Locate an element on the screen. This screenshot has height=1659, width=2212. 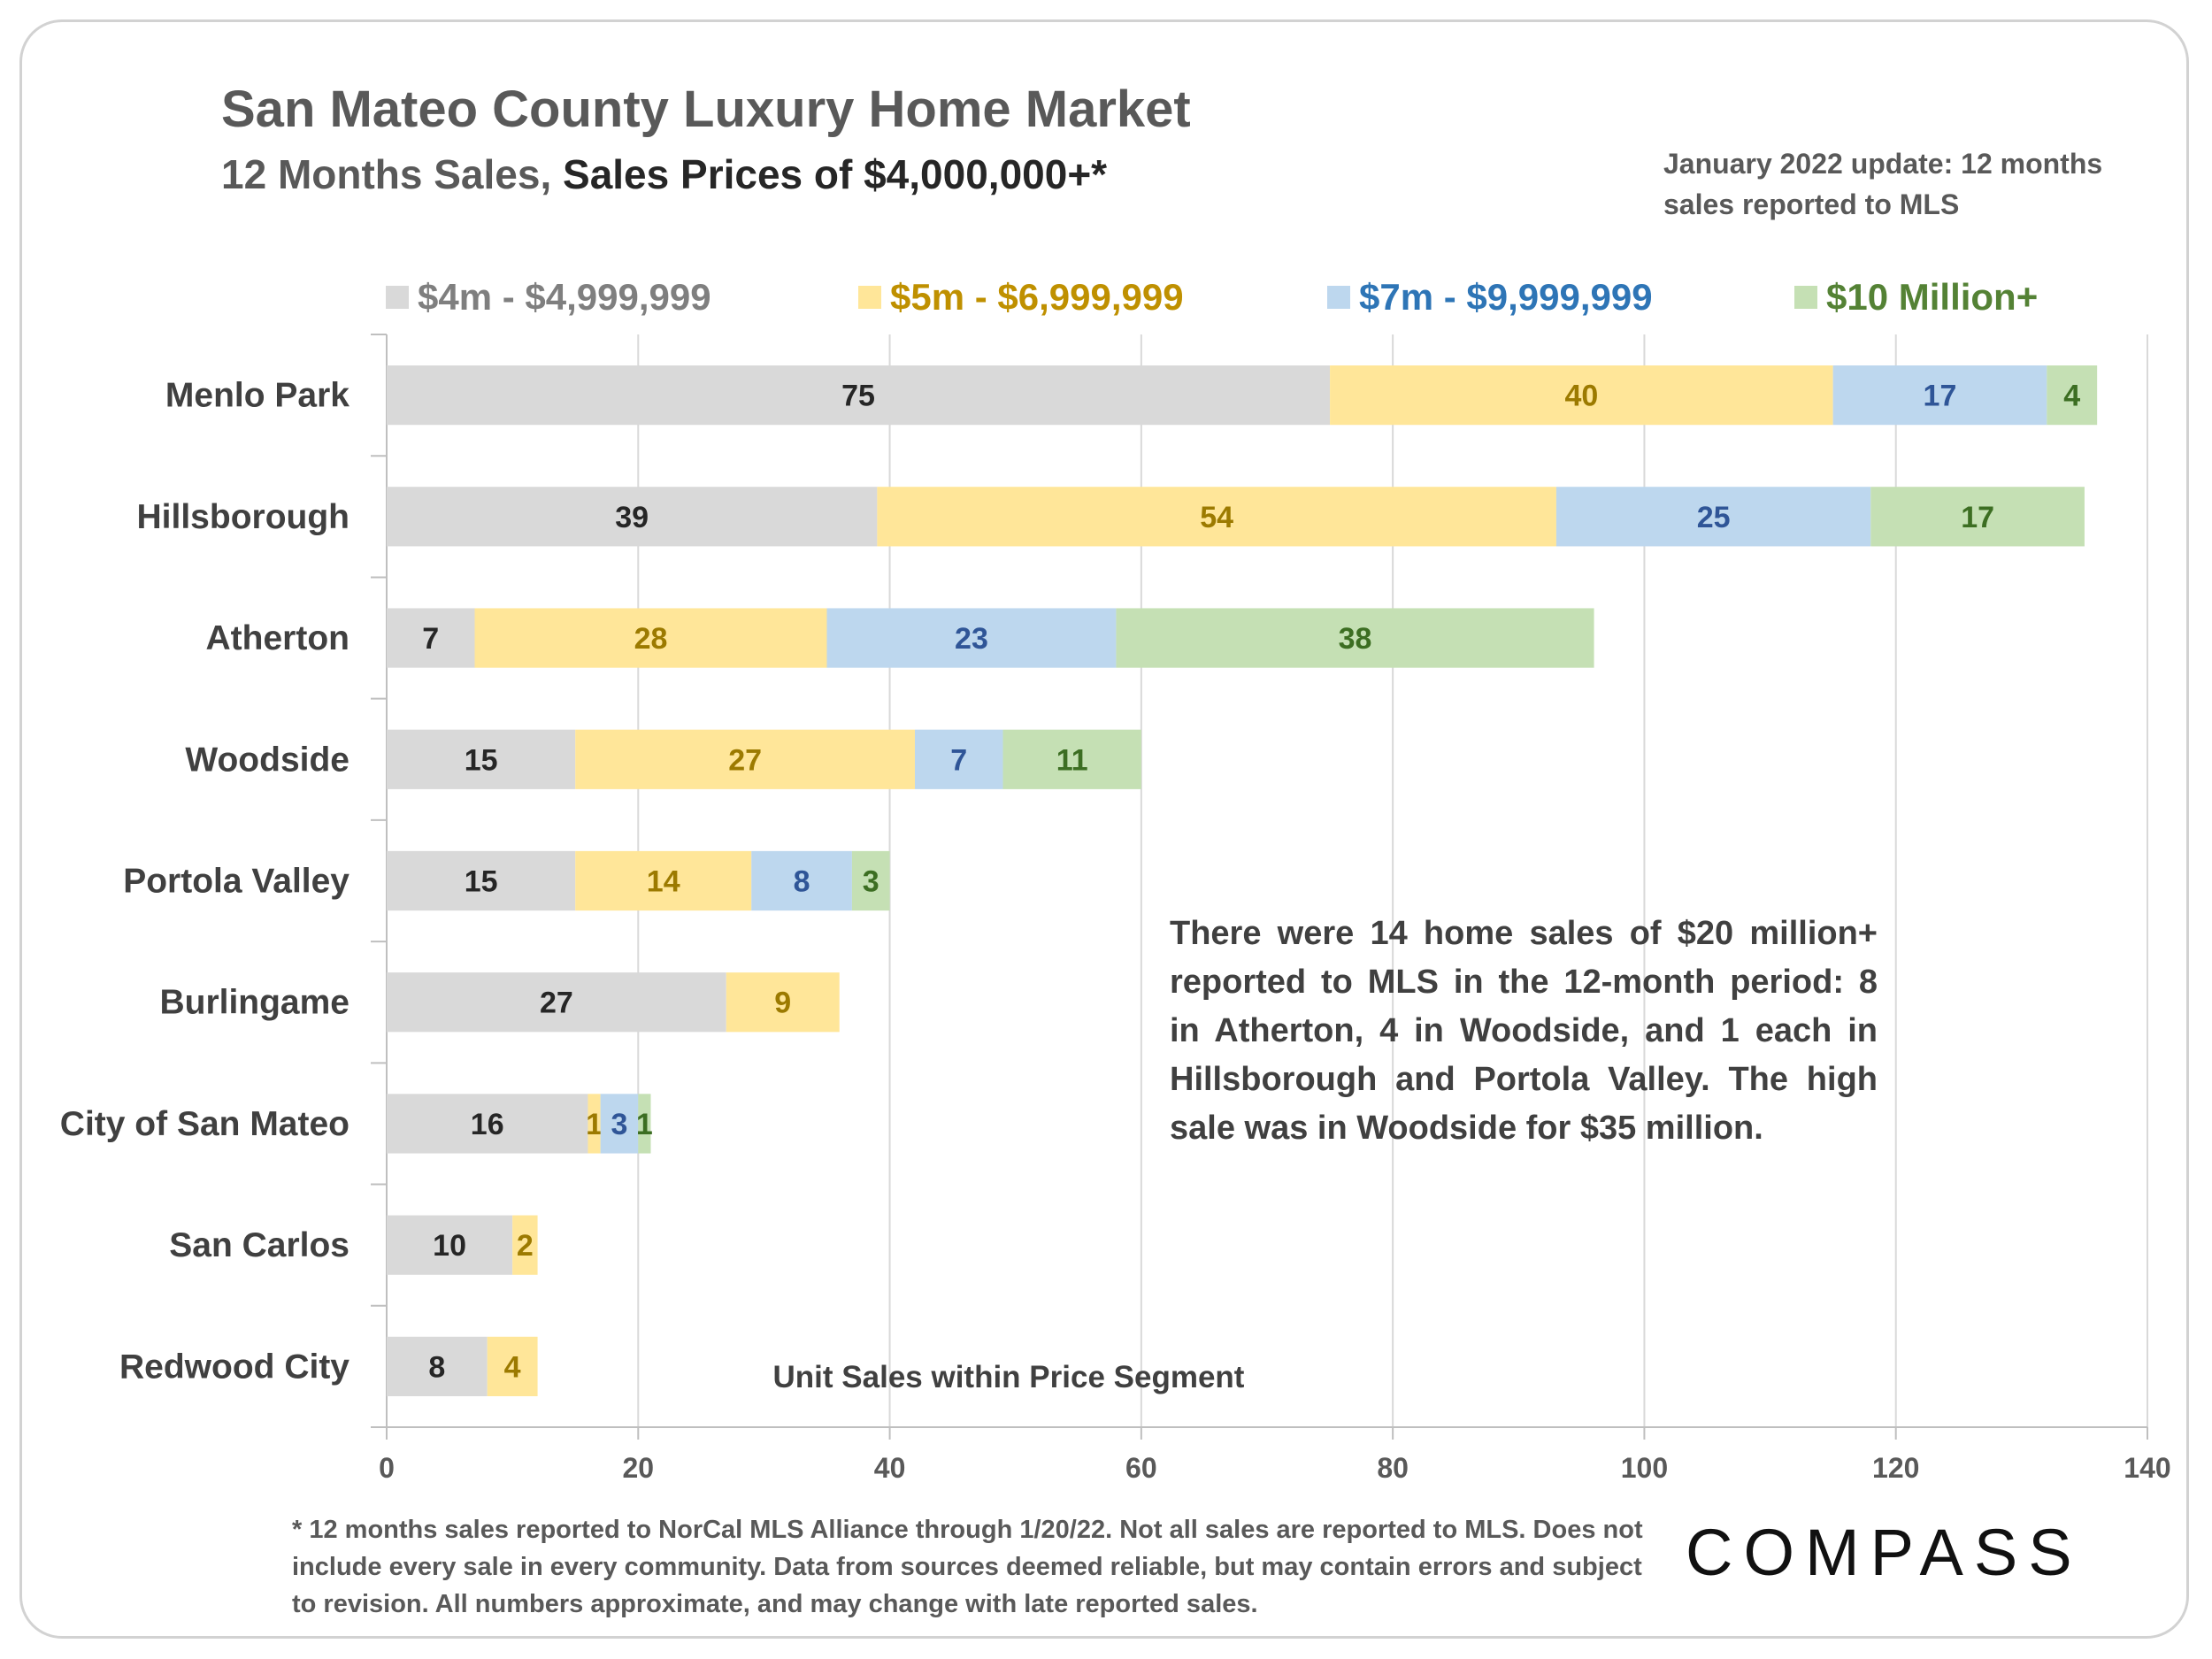
legend-item-10m: $10 Million+ is located at coordinates (1916, 298).